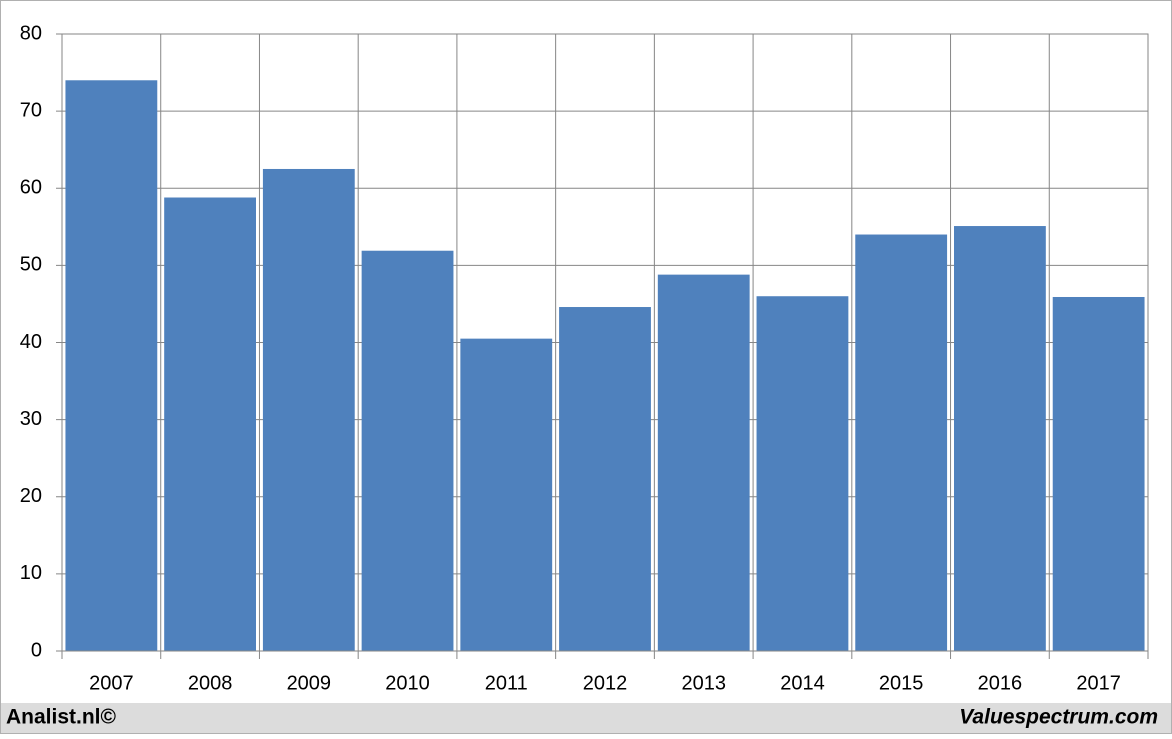 Image resolution: width=1172 pixels, height=739 pixels. I want to click on y-tick-label: 30, so click(31, 419).